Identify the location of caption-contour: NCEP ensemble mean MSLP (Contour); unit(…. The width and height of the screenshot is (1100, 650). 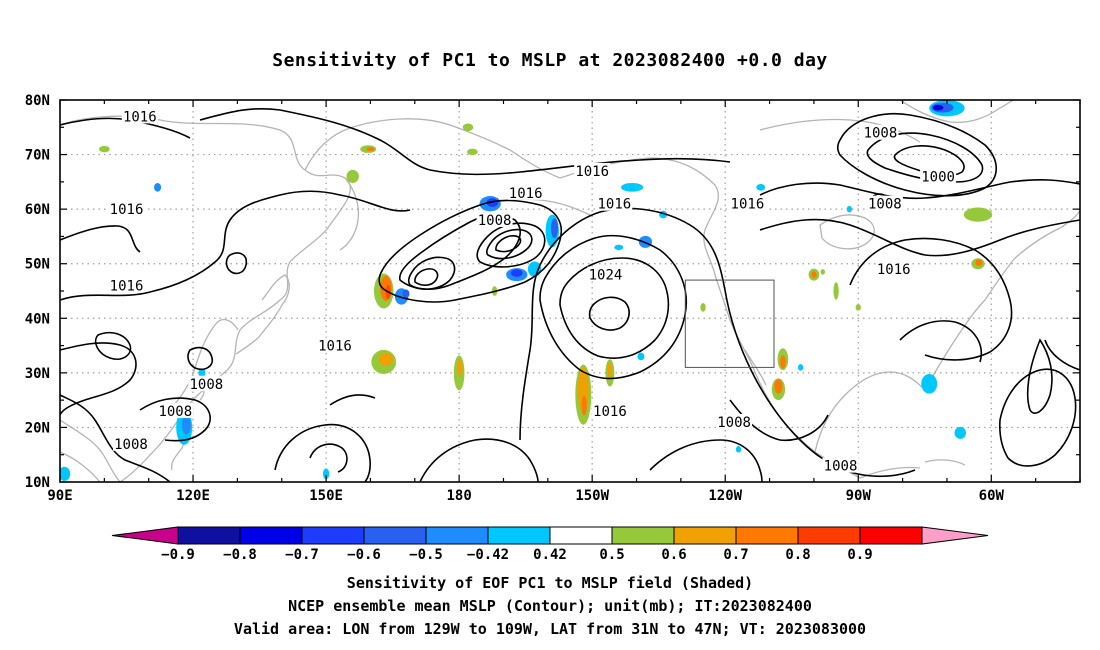
(550, 606).